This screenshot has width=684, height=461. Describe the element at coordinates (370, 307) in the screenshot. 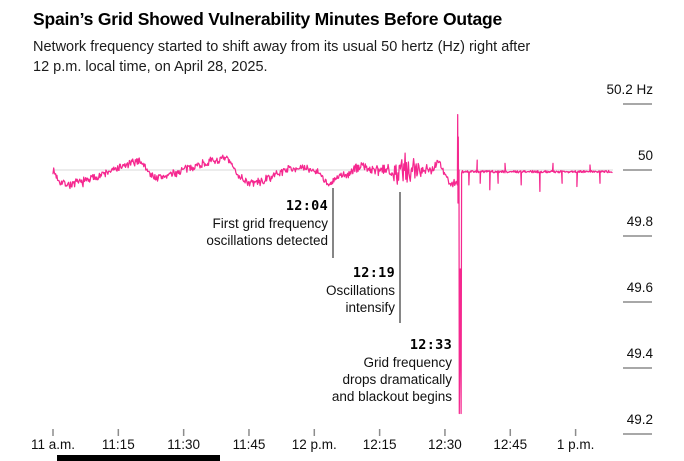

I see `annotation-text-line: intensify` at that location.